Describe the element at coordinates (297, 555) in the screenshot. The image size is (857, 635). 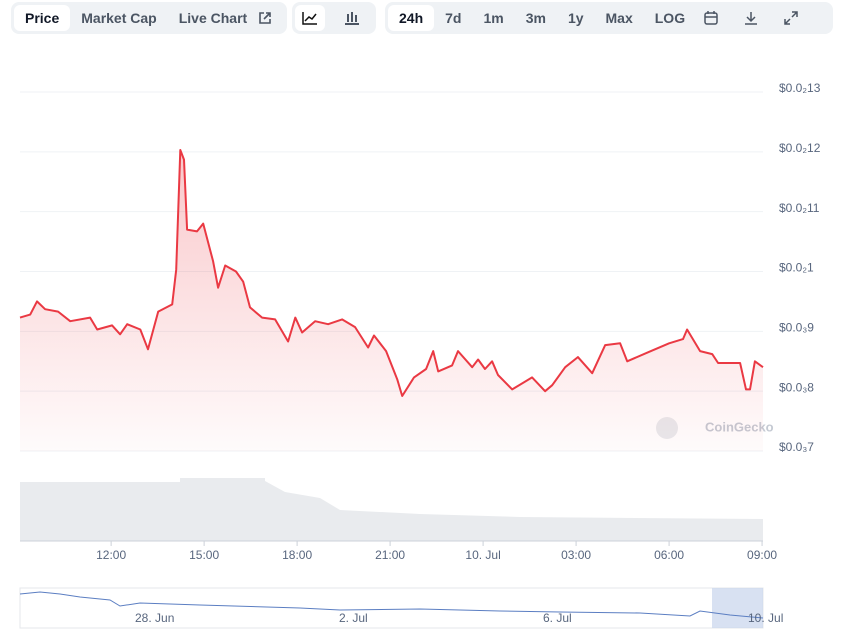
I see `x-tick-label: 18:00` at that location.